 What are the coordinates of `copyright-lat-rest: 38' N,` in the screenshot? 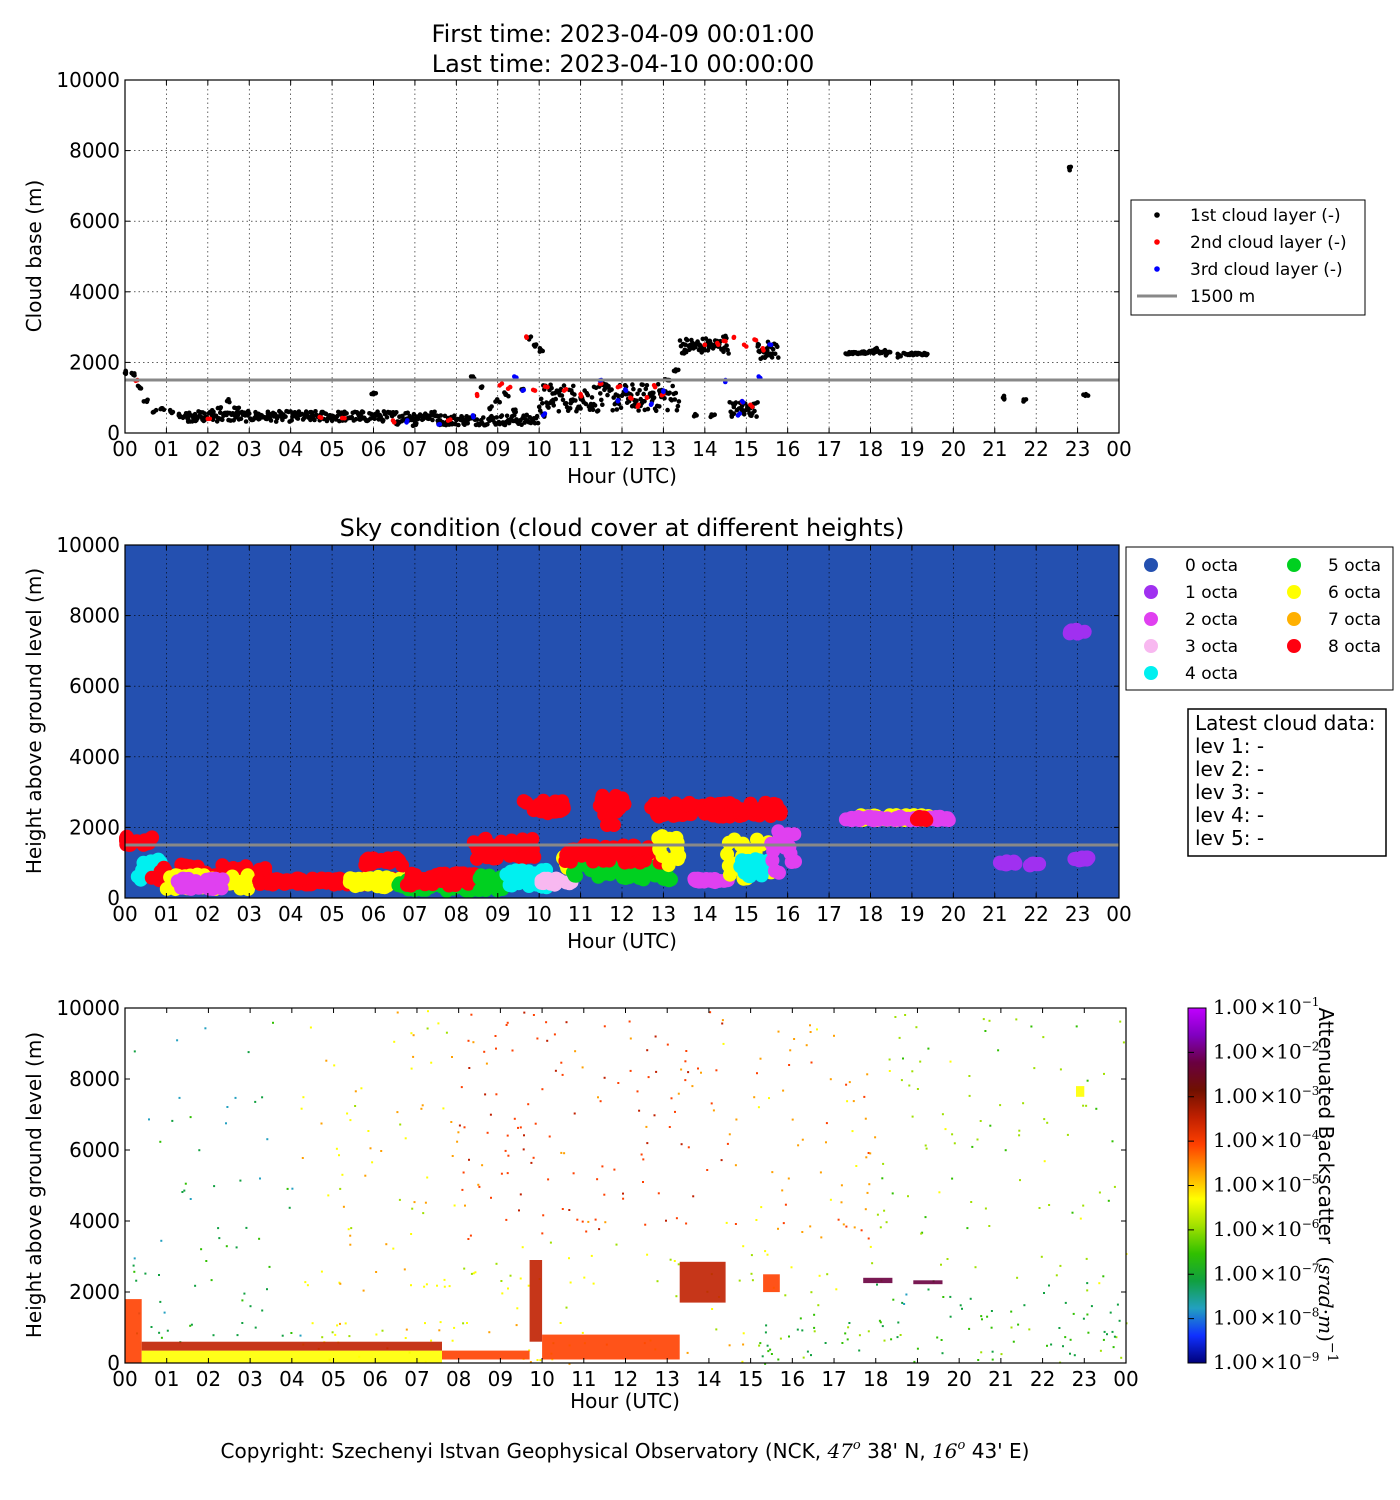 It's located at (896, 1451).